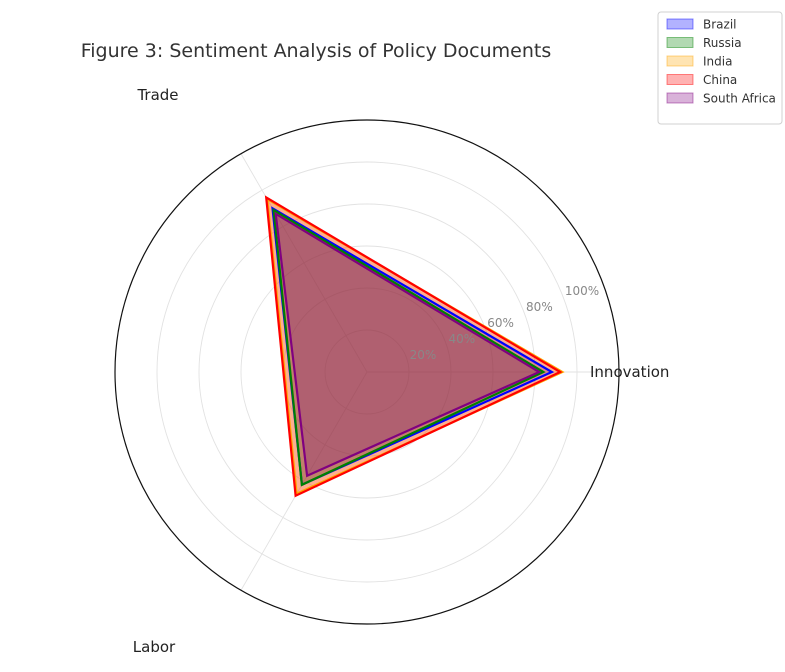 The width and height of the screenshot is (785, 672). I want to click on series-fill-south-africa, so click(407, 344).